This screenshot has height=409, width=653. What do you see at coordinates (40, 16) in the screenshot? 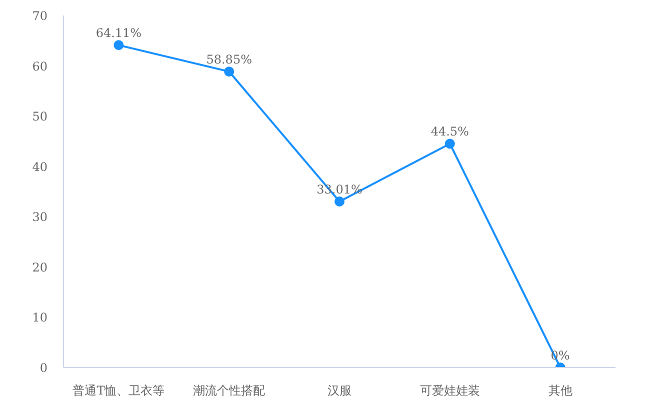
I see `y-tick-label: 70` at bounding box center [40, 16].